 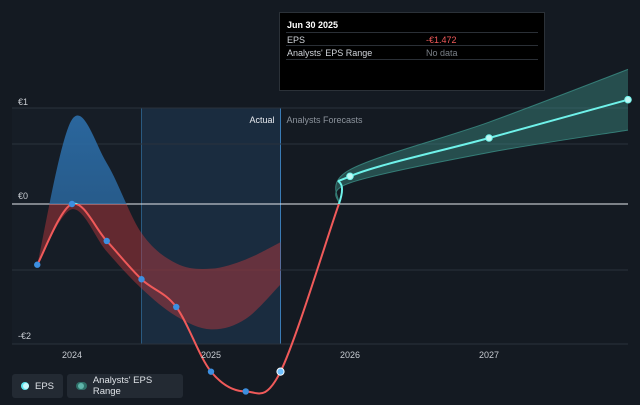 I want to click on legend-range-toggle: Analysts' EPS Range, so click(x=125, y=386).